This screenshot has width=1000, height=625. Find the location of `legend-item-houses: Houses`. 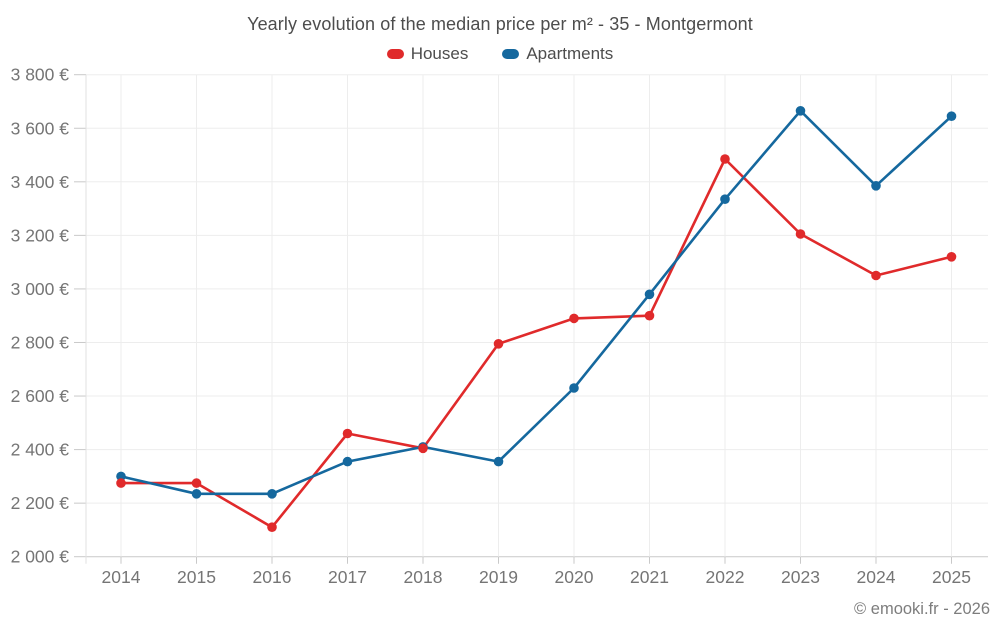

legend-item-houses: Houses is located at coordinates (427, 54).